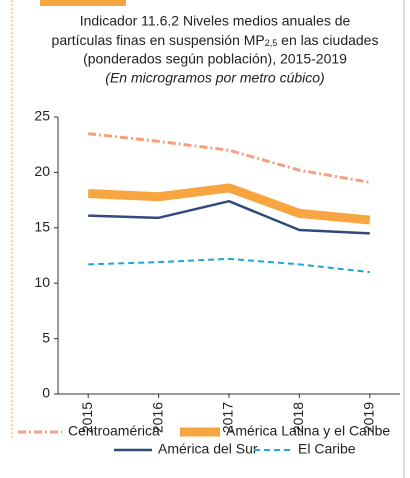  I want to click on y-tick-label: 25, so click(42, 116).